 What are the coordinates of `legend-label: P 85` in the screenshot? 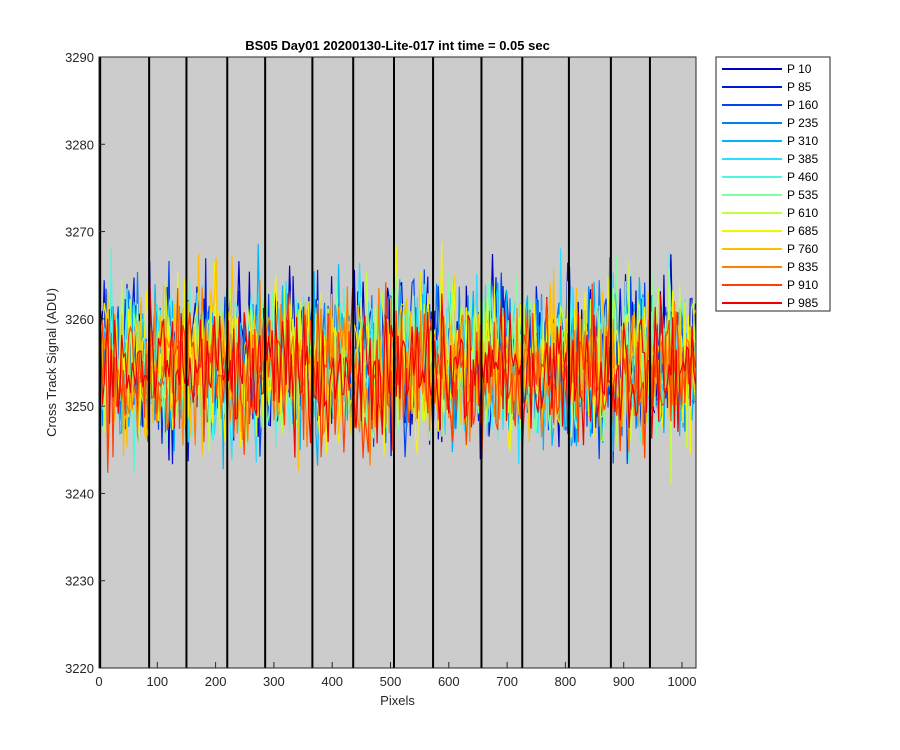 It's located at (799, 87).